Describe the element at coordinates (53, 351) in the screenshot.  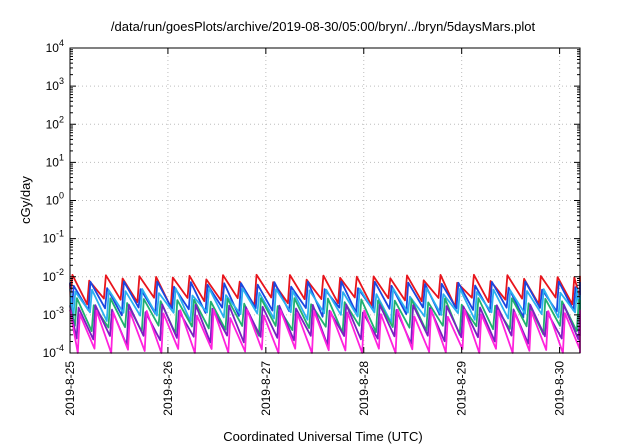
I see `y-tick-label: 10⁻⁴` at that location.